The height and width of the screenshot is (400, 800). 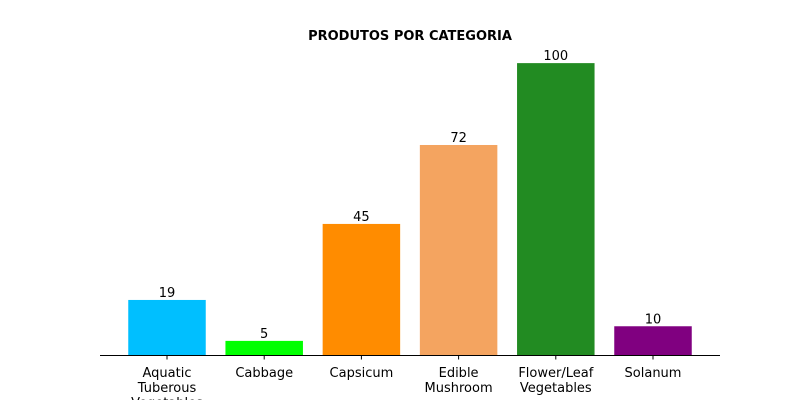 I want to click on tick-label-1: AquaticTuberousVegetables, so click(x=167, y=383).